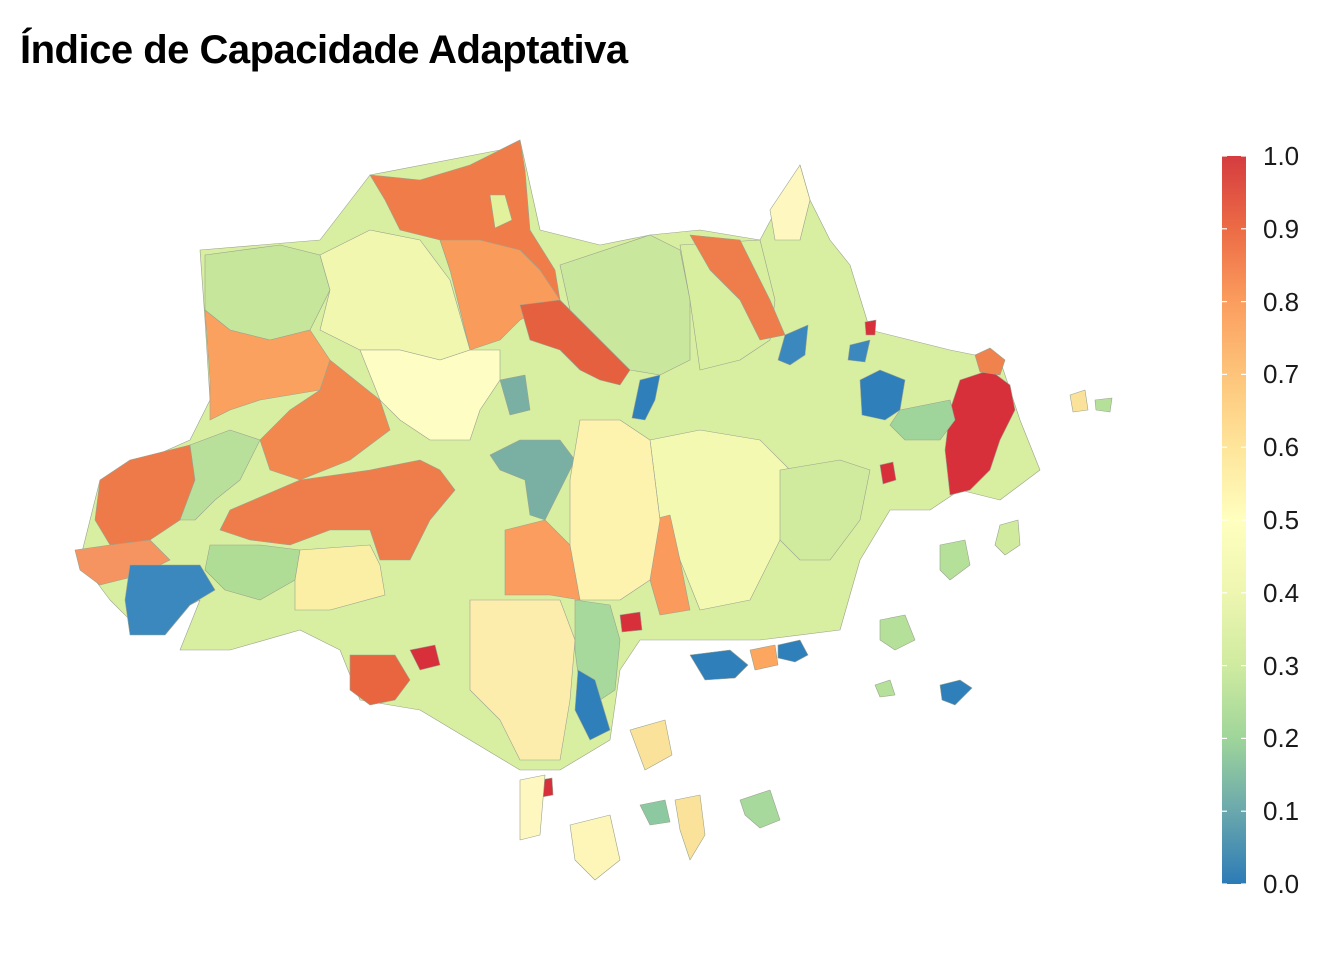  Describe the element at coordinates (340, 577) in the screenshot. I see `region-sw-pale` at that location.